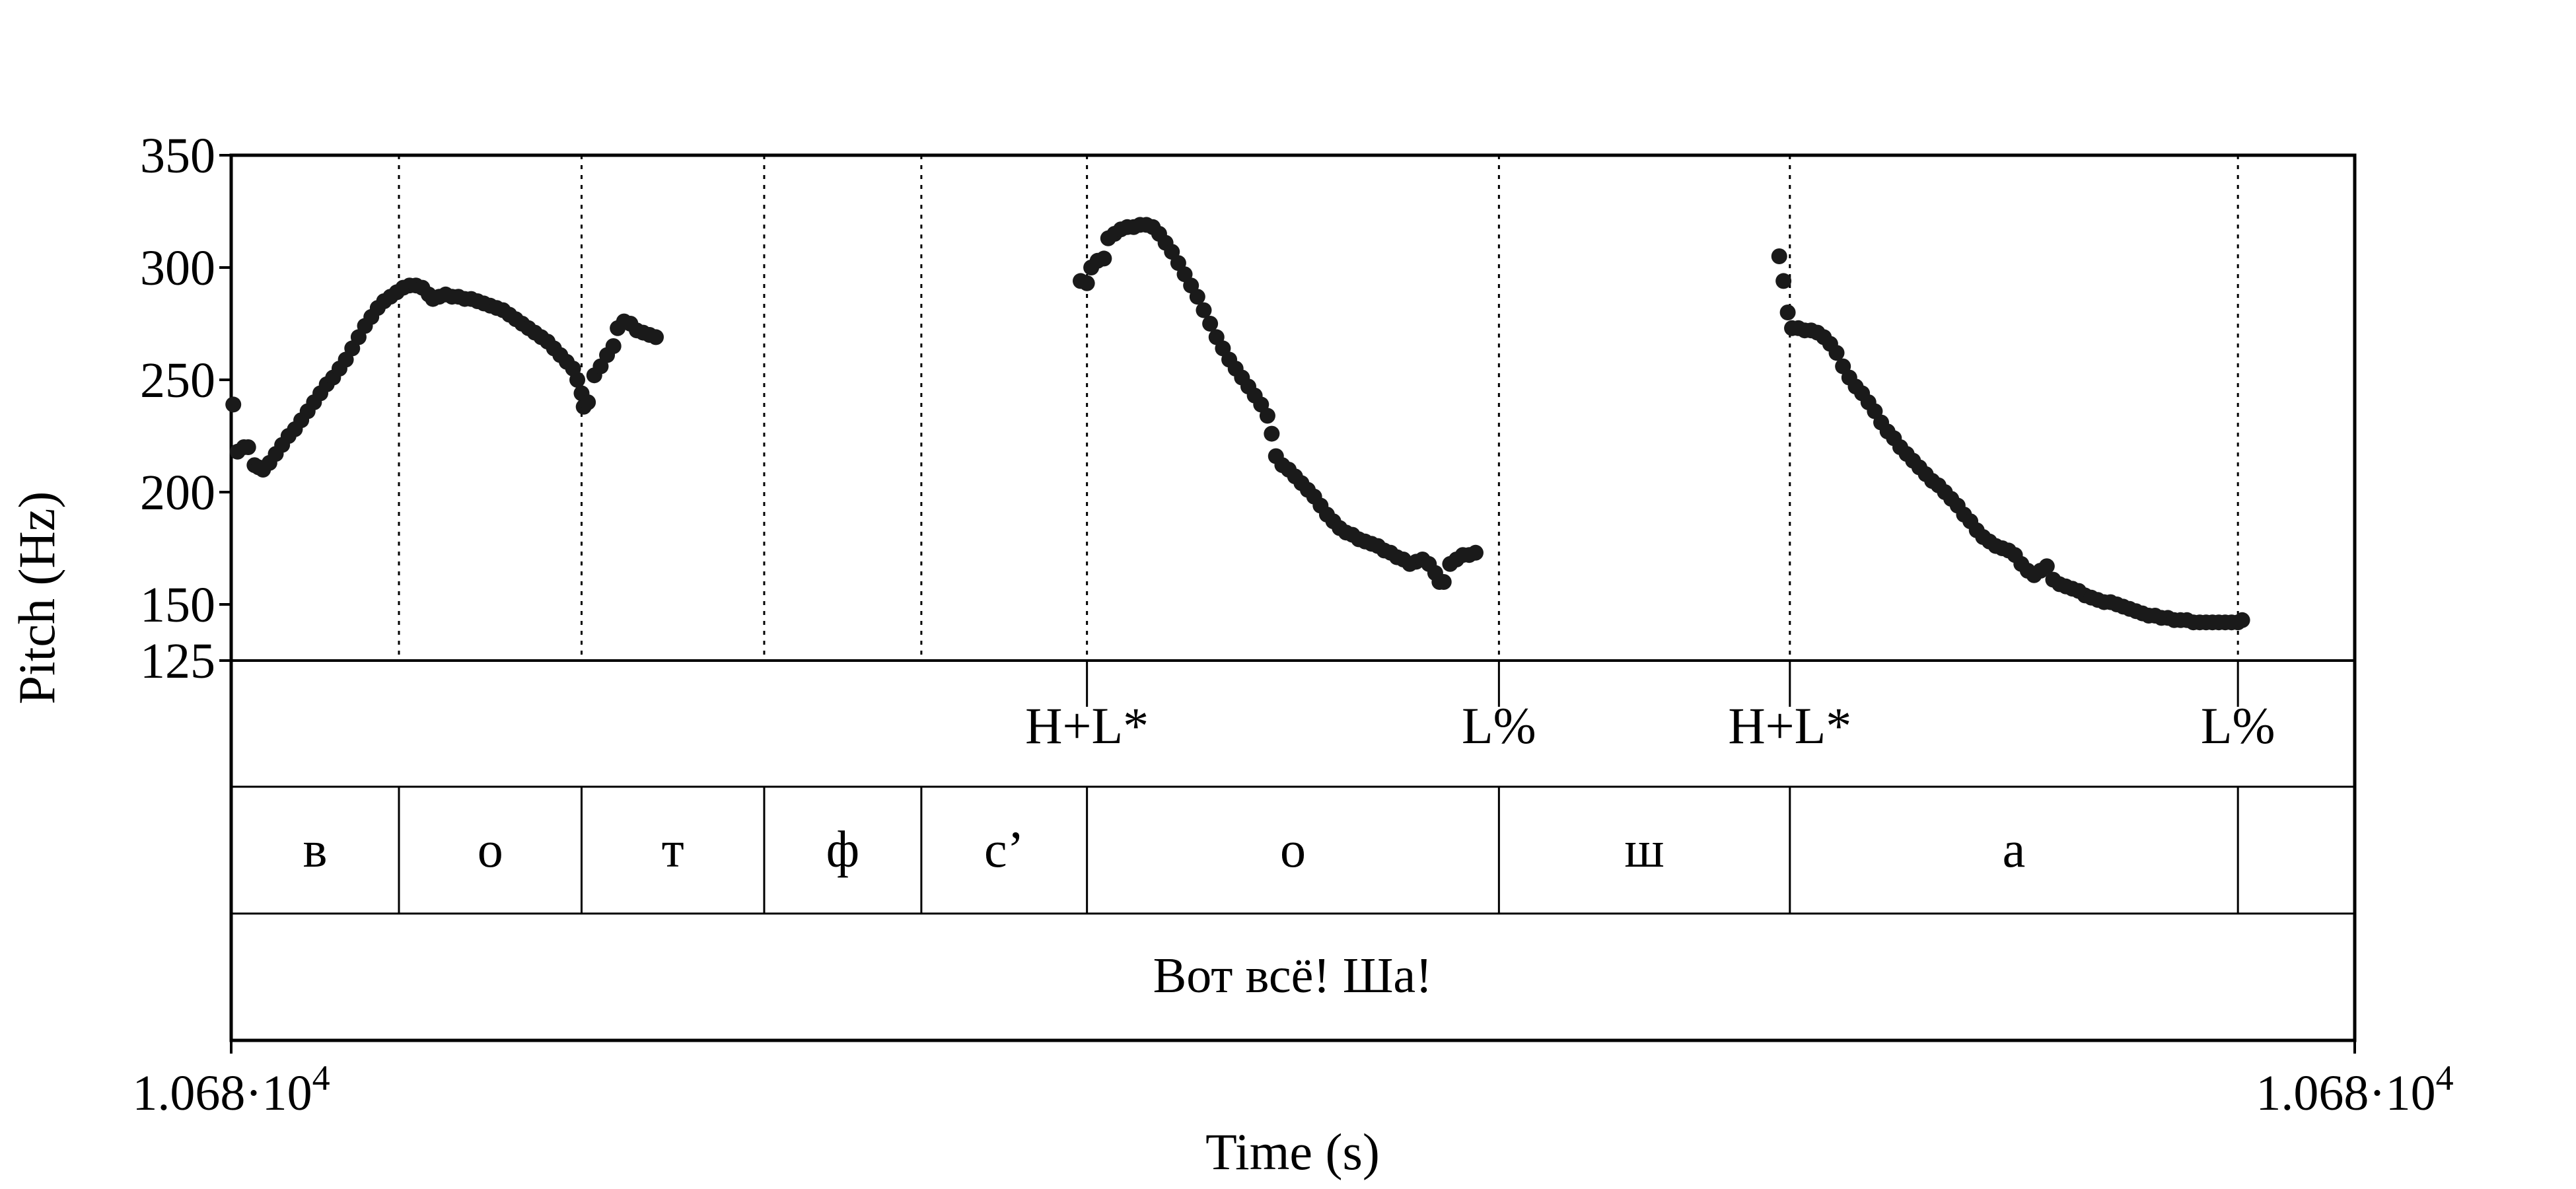 This screenshot has height=1189, width=2576. What do you see at coordinates (673, 849) in the screenshot?
I see `segment-label: т` at bounding box center [673, 849].